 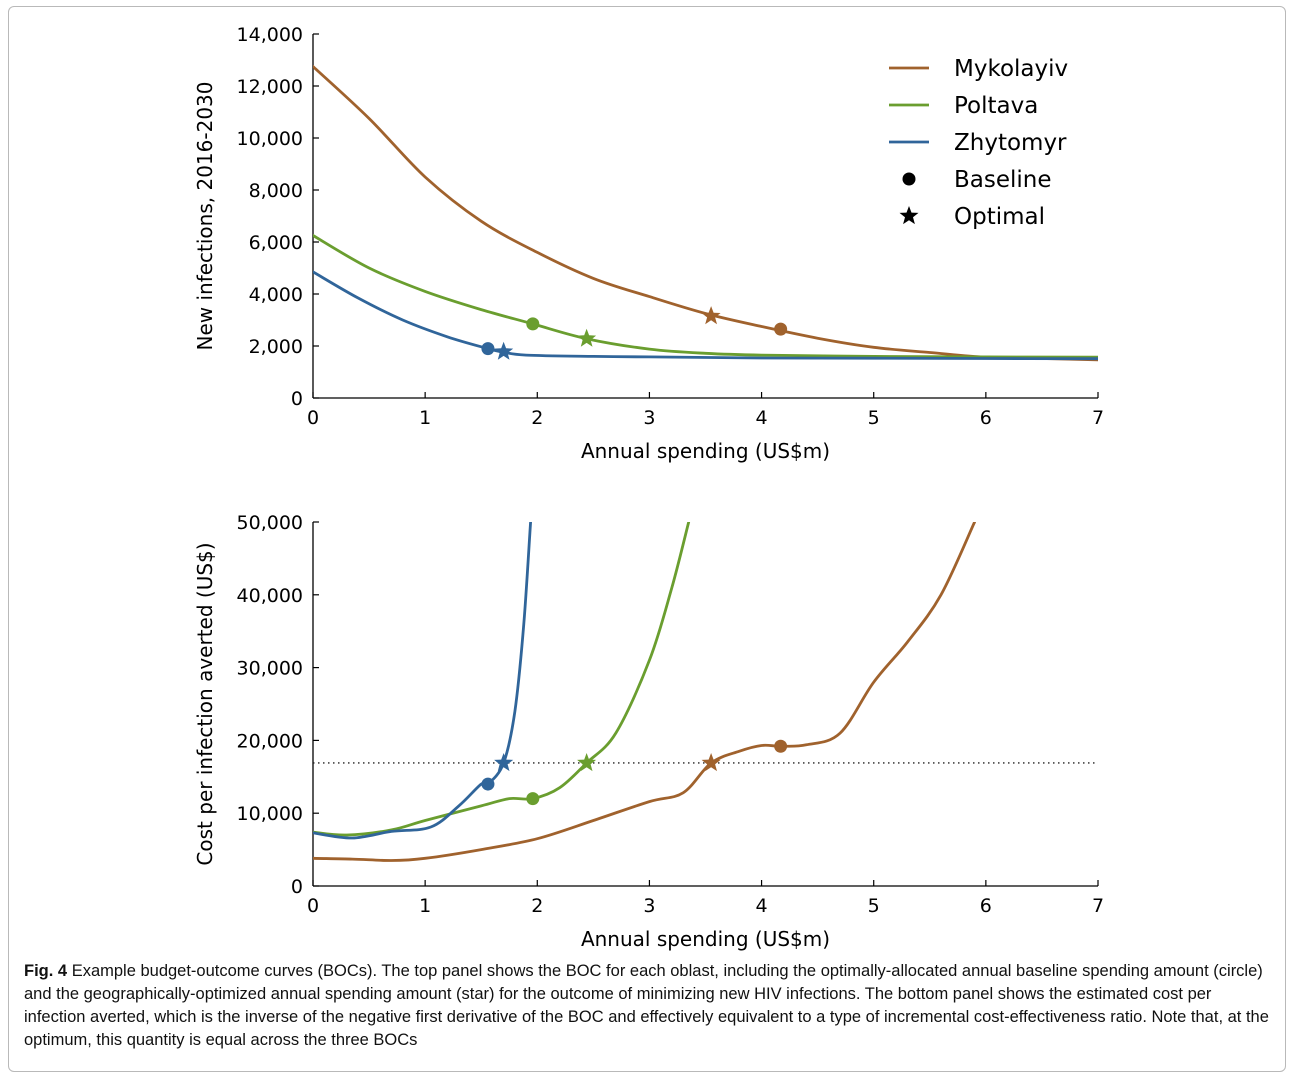 I want to click on top-optimal-marker-zhytomyr, so click(x=504, y=350).